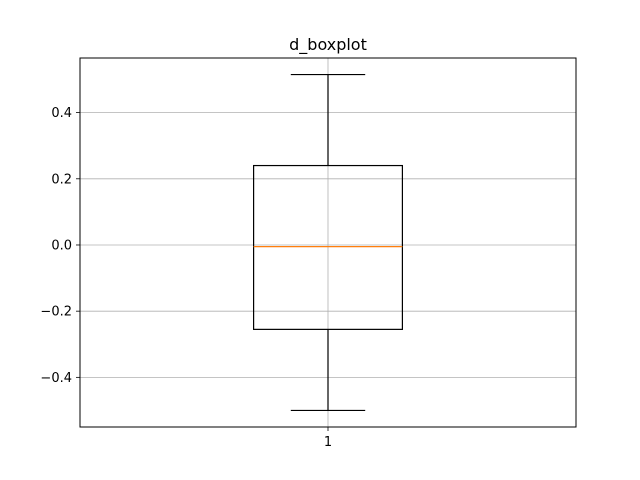  I want to click on x-tick-label: 1, so click(328, 442).